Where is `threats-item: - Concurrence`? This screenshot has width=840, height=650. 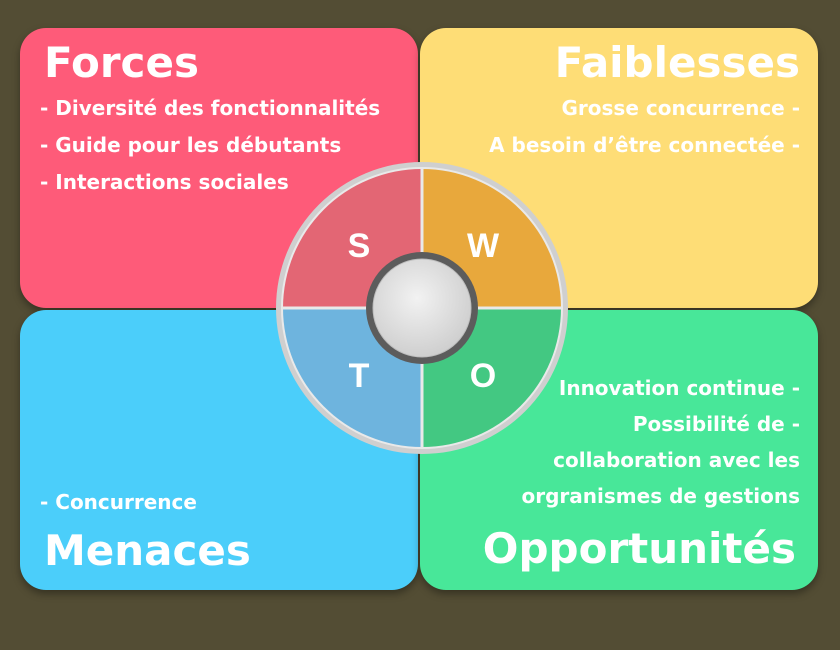
threats-item: - Concurrence is located at coordinates (118, 502).